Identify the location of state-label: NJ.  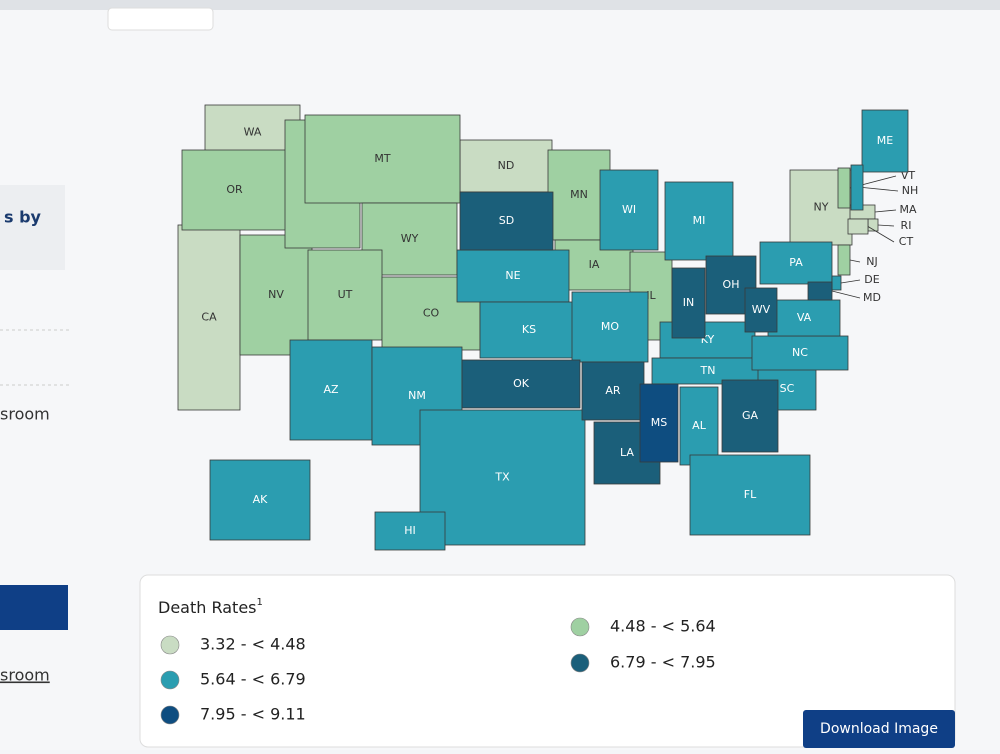
(871, 261).